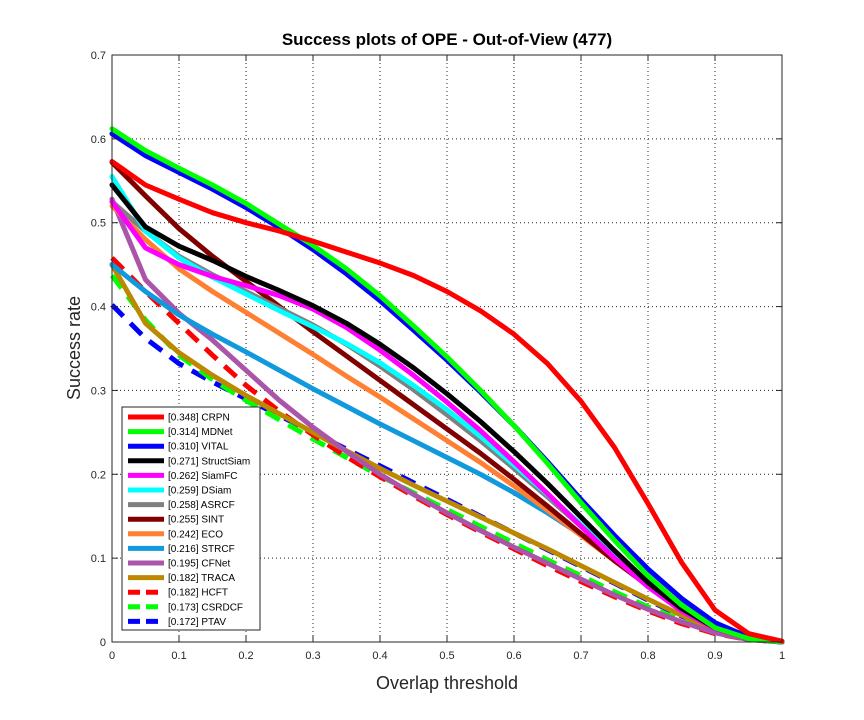 The width and height of the screenshot is (864, 720). What do you see at coordinates (74, 348) in the screenshot?
I see `y-axis-label: Success rate` at bounding box center [74, 348].